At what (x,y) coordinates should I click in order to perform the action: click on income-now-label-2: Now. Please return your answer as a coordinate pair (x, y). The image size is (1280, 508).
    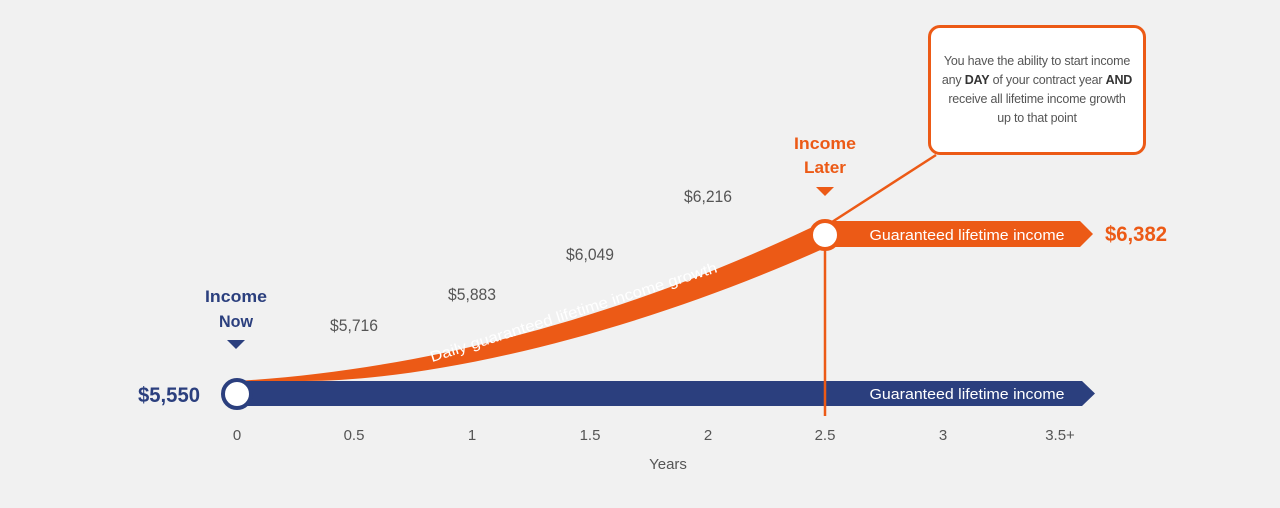
    Looking at the image, I should click on (236, 321).